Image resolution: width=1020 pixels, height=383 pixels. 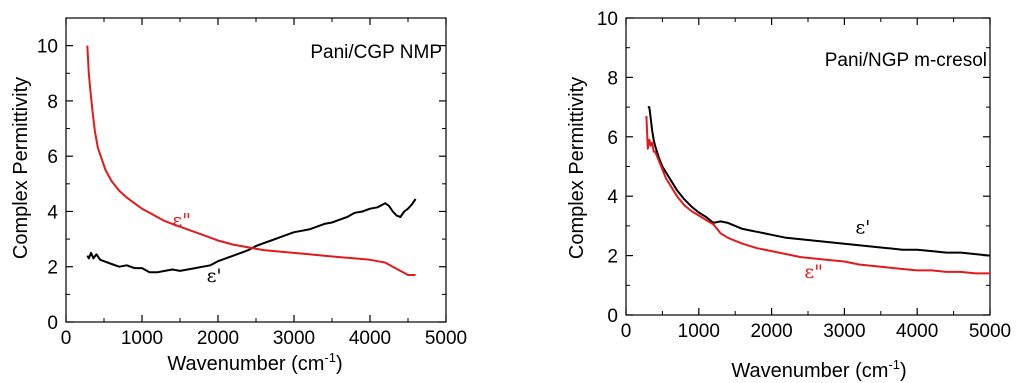 I want to click on chart0-xlabel-sup: -1, so click(x=330, y=357).